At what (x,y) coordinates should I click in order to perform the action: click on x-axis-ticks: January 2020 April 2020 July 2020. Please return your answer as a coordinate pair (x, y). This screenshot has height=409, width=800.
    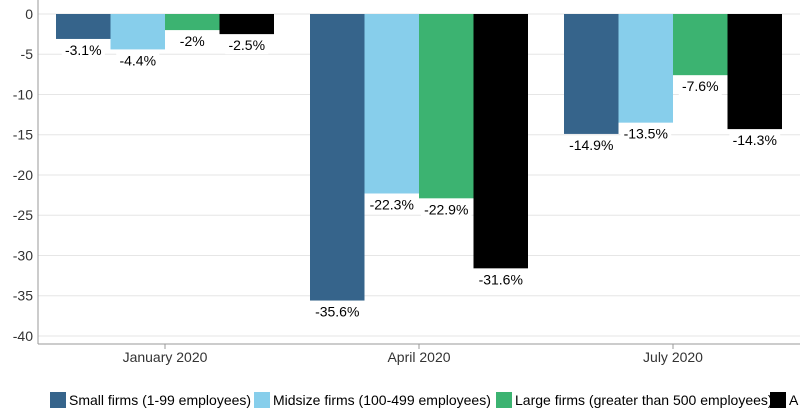
    Looking at the image, I should click on (413, 354).